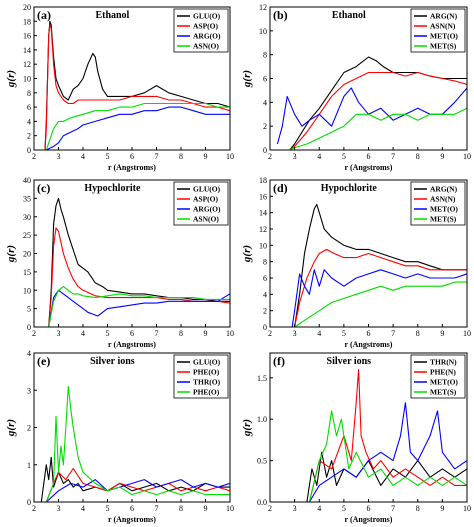 This screenshot has width=474, height=527. I want to click on legend-entry: MET(S), so click(443, 219).